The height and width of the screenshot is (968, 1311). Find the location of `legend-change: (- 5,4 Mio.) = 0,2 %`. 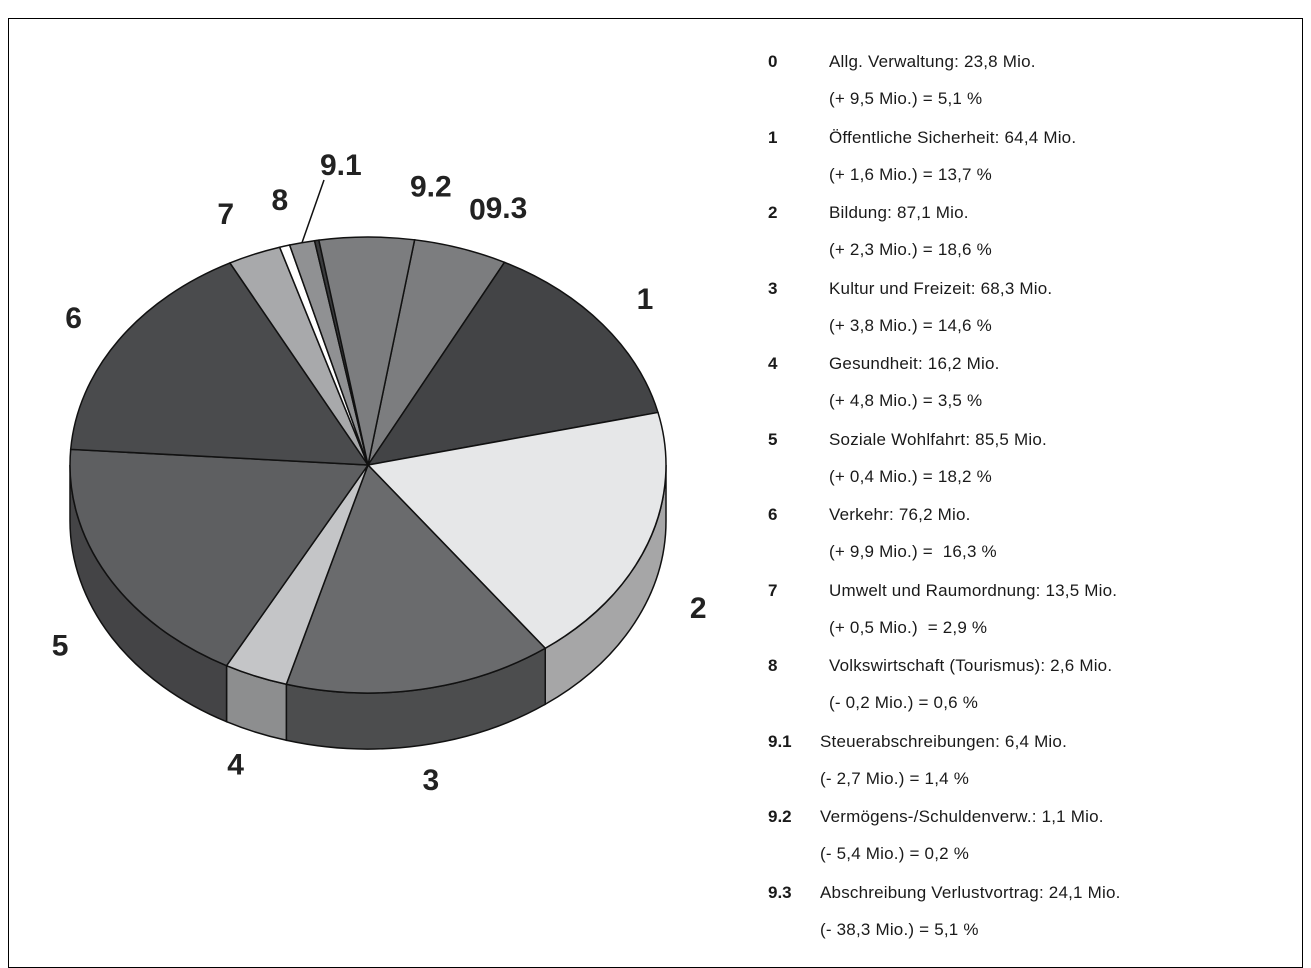

legend-change: (- 5,4 Mio.) = 0,2 % is located at coordinates (895, 853).